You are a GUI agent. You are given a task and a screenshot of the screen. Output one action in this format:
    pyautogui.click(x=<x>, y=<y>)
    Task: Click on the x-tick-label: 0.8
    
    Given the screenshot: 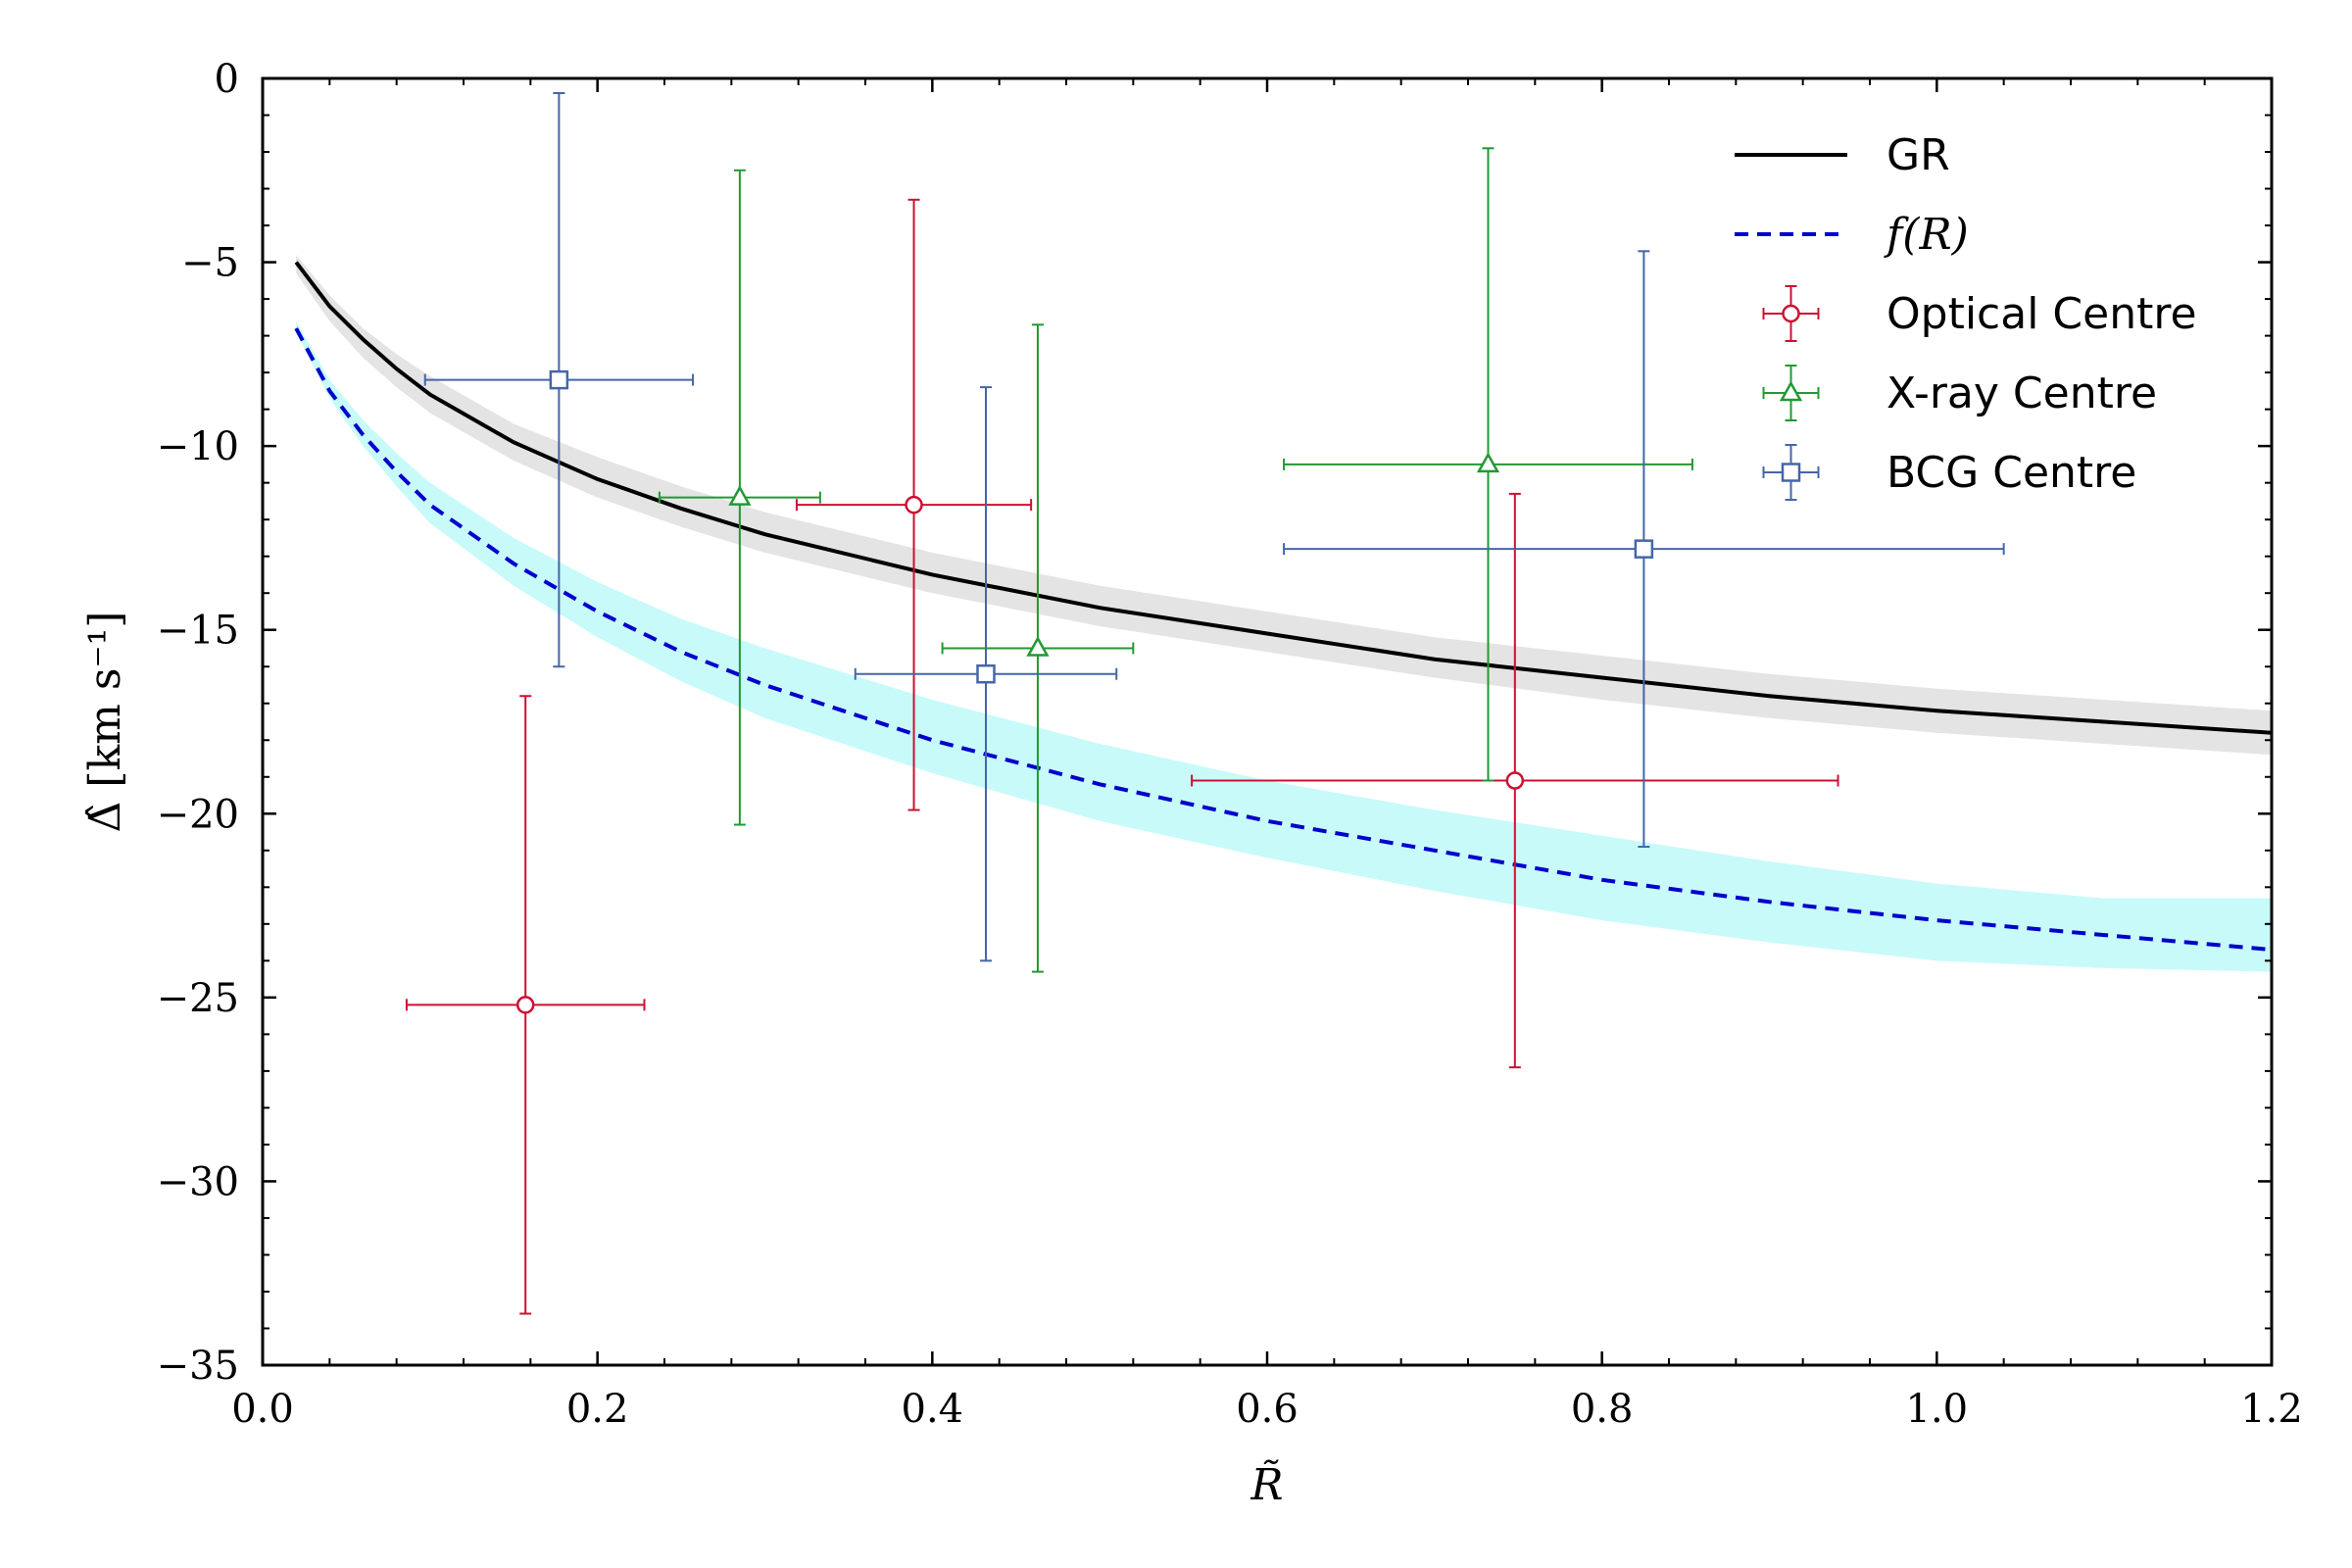 What is the action you would take?
    pyautogui.click(x=1602, y=1409)
    